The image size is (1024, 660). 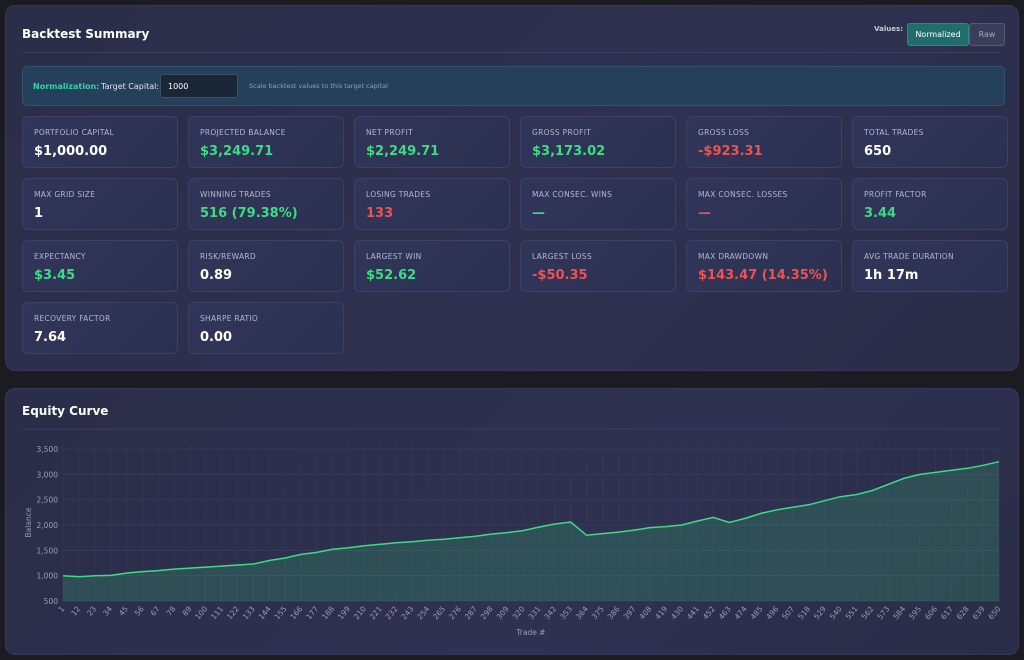 What do you see at coordinates (915, 612) in the screenshot?
I see `x-tick-label: 595` at bounding box center [915, 612].